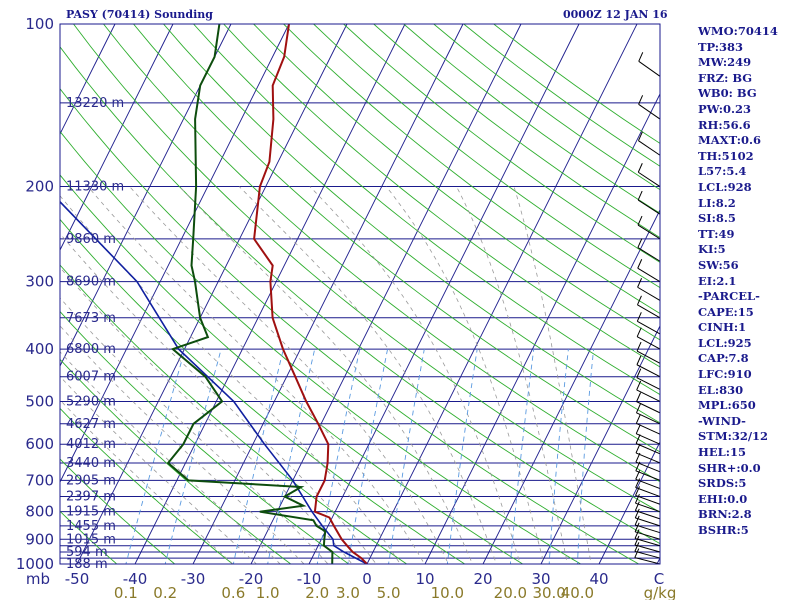 The height and width of the screenshot is (600, 800). What do you see at coordinates (39, 401) in the screenshot?
I see `pressure-tick-label: 500` at bounding box center [39, 401].